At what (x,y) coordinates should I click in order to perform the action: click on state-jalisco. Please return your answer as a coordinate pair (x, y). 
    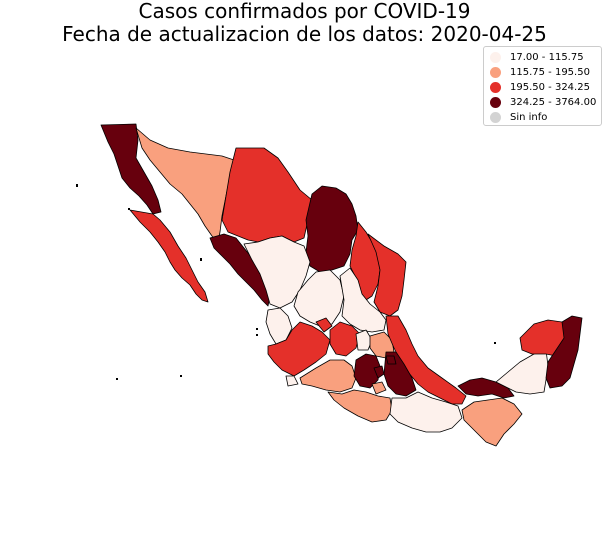
    Looking at the image, I should click on (299, 349).